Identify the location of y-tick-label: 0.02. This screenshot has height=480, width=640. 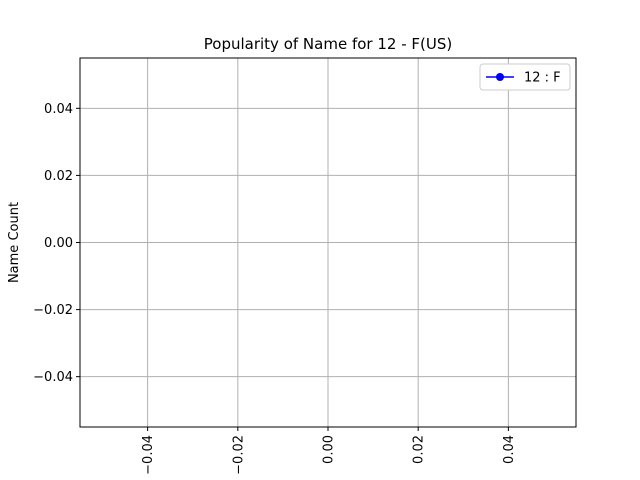
(58, 176).